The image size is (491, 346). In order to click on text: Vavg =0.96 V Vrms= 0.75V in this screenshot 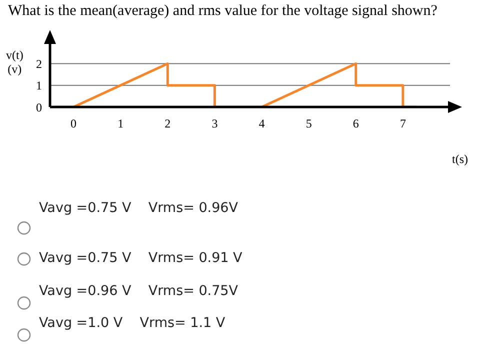, I will do `click(138, 291)`.